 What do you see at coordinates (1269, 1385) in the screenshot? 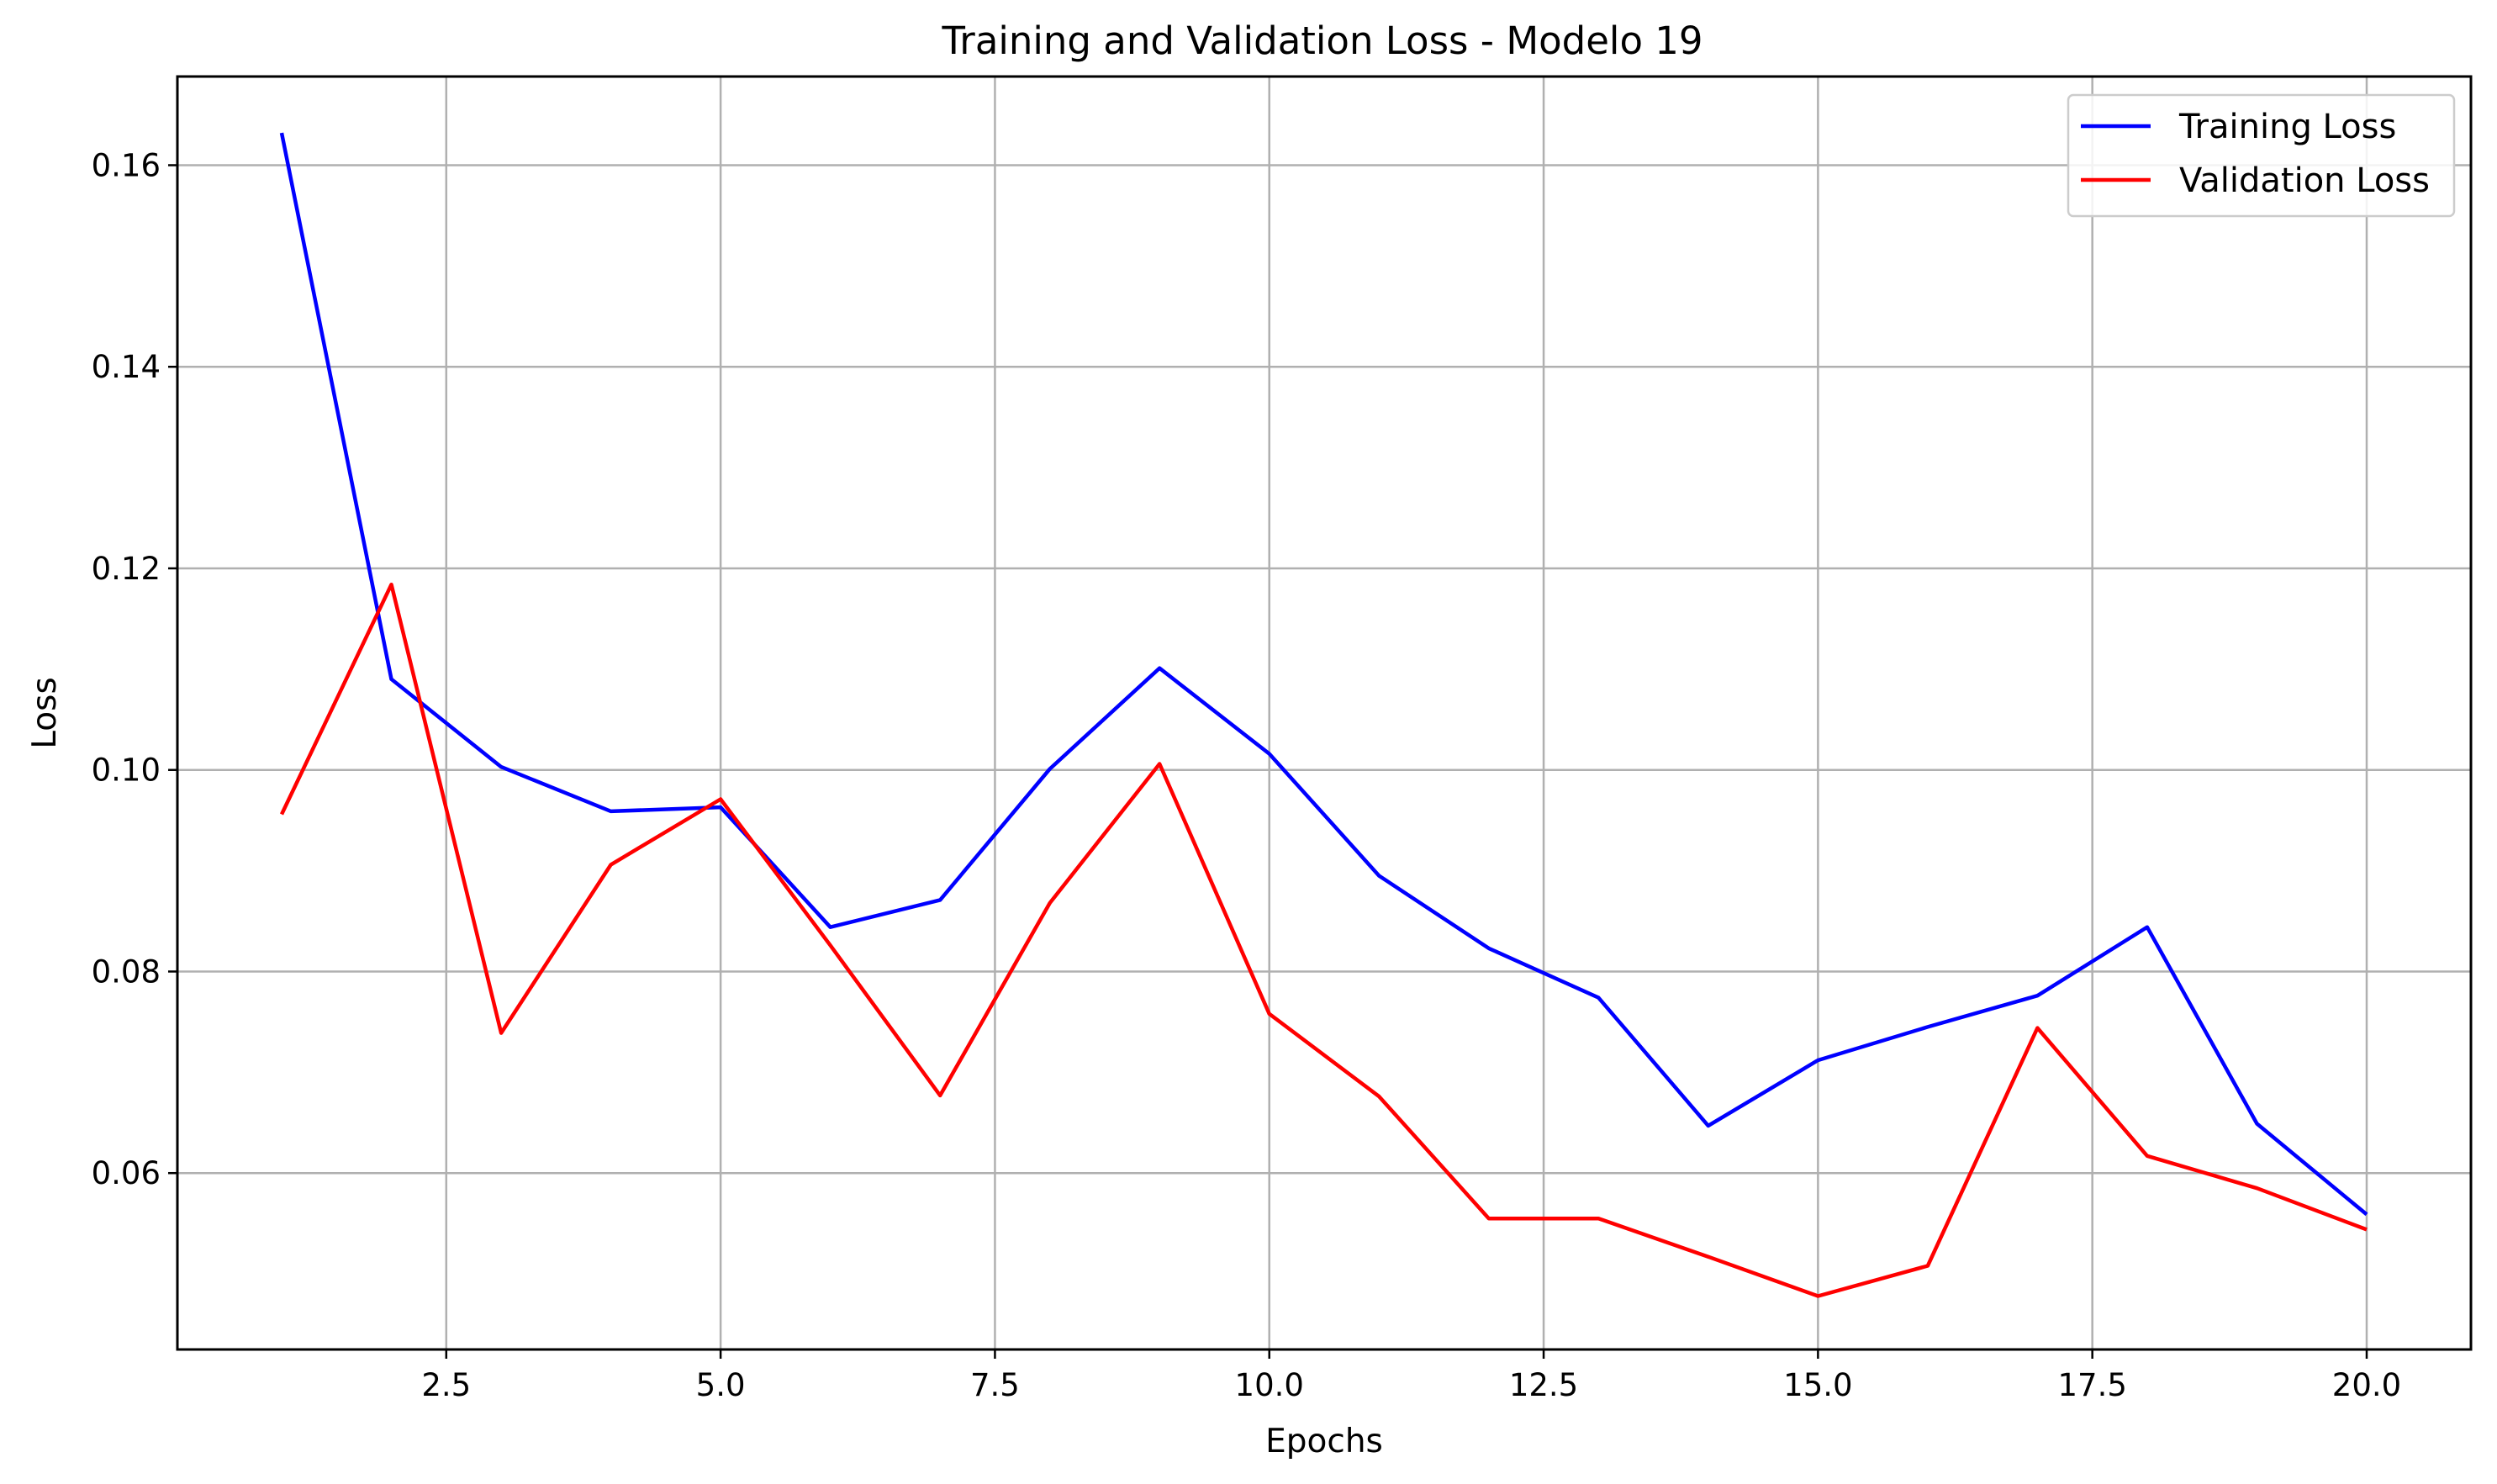
I see `x-tick-label: 10.0` at bounding box center [1269, 1385].